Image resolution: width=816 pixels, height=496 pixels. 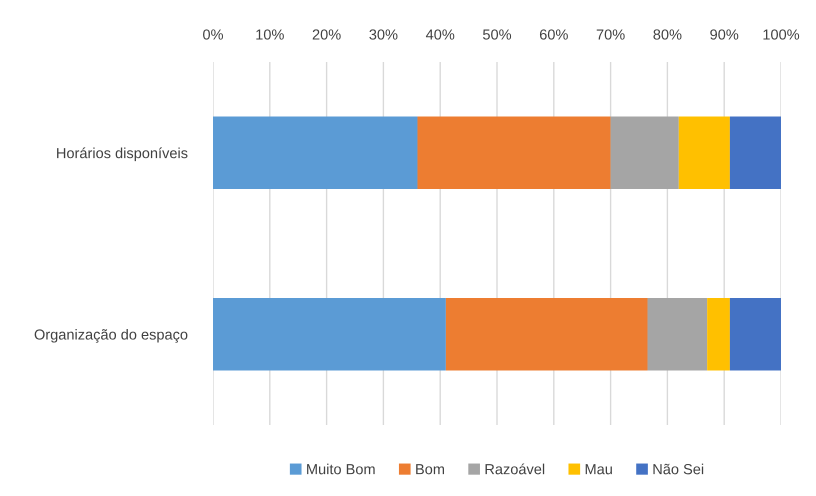 I want to click on x-tick-label: 80%, so click(x=667, y=34).